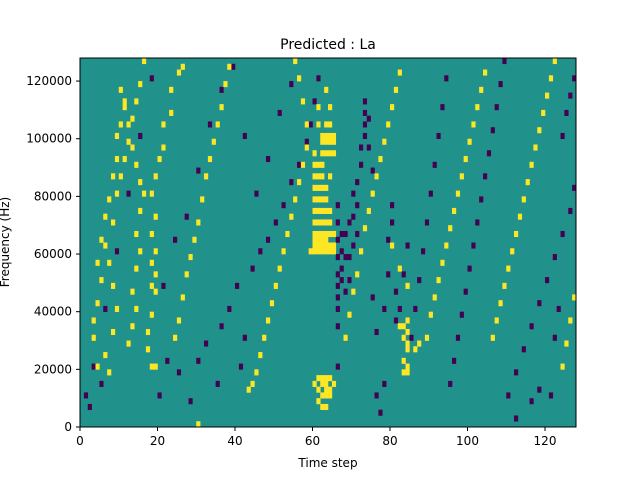  What do you see at coordinates (53, 312) in the screenshot?
I see `y-tick-label: 40000` at bounding box center [53, 312].